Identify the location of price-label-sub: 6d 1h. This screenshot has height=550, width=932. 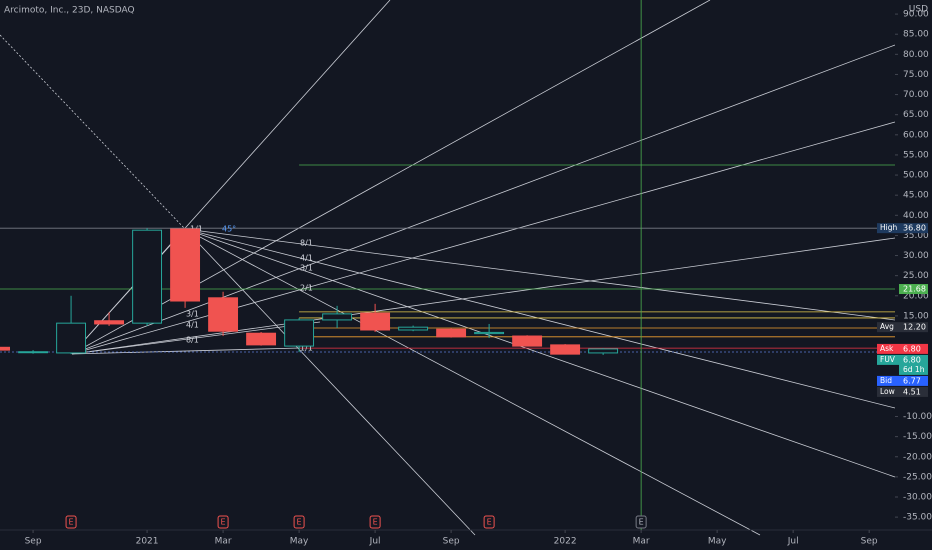
(914, 369).